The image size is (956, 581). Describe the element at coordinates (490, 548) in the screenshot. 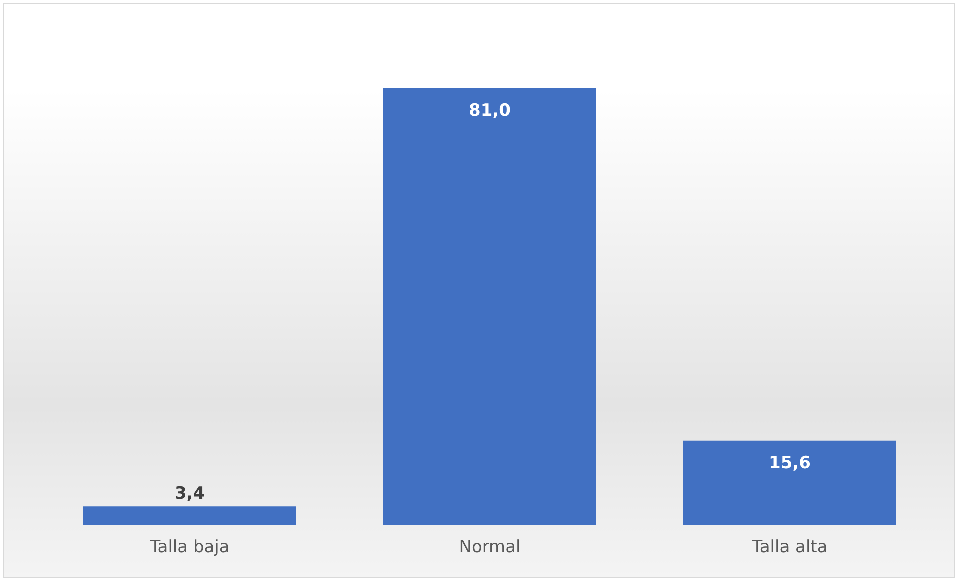

I see `x-tick-label: Normal` at that location.